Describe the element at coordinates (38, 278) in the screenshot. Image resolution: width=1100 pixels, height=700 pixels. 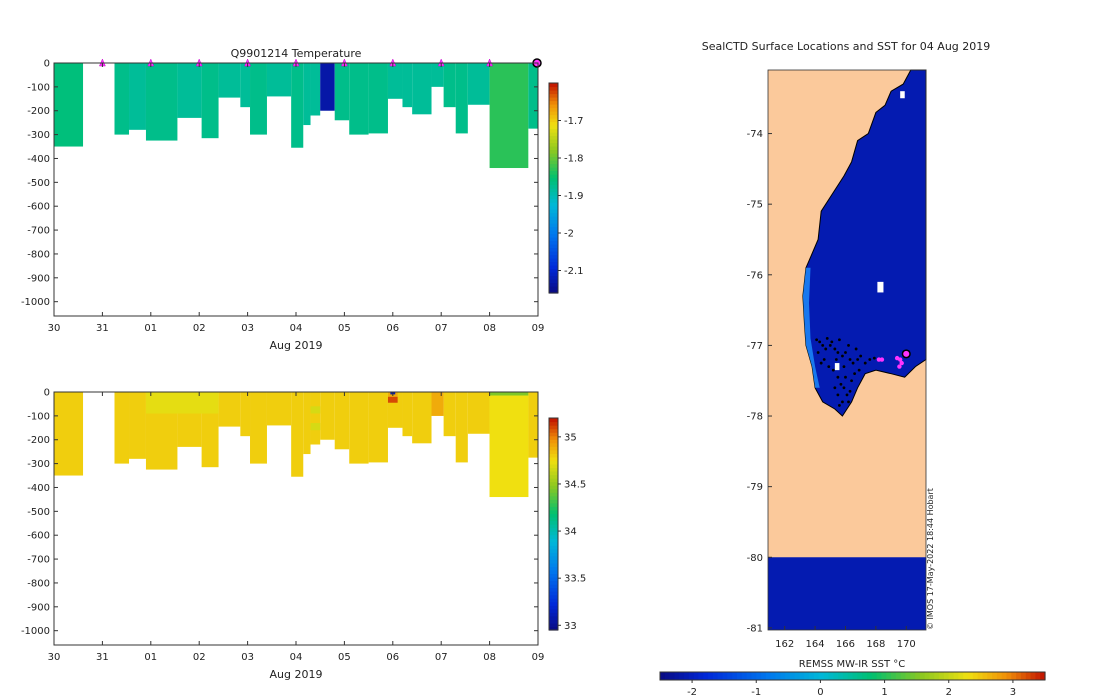
I see `temp-ytick-label: -900` at that location.